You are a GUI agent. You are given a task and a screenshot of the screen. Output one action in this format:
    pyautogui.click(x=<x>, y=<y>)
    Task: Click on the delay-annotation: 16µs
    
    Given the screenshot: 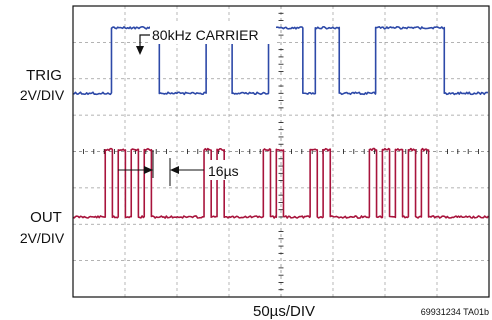 What is the action you would take?
    pyautogui.click(x=183, y=168)
    